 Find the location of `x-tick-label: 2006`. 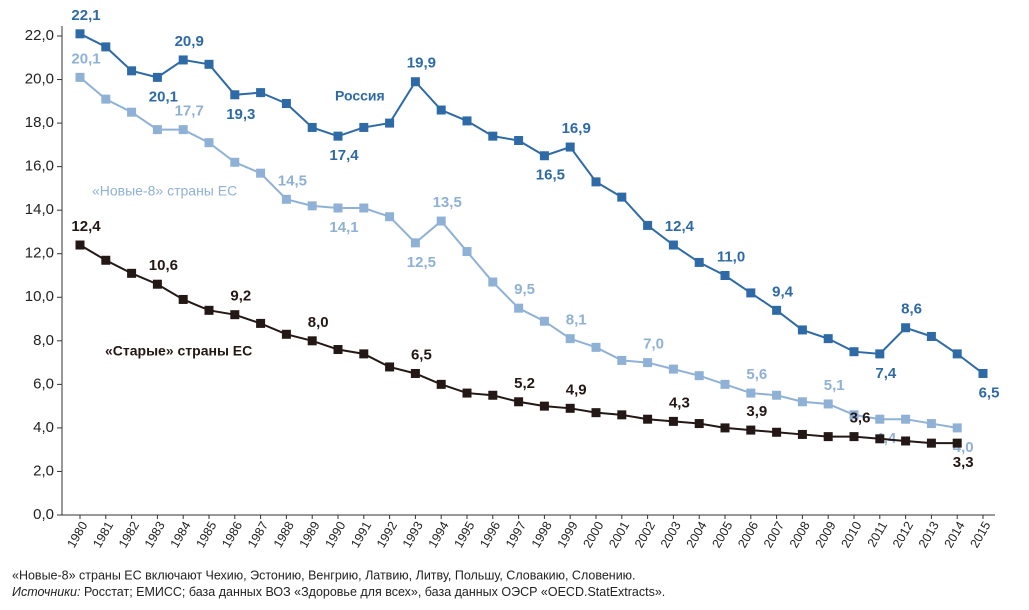

x-tick-label: 2006 is located at coordinates (748, 534).